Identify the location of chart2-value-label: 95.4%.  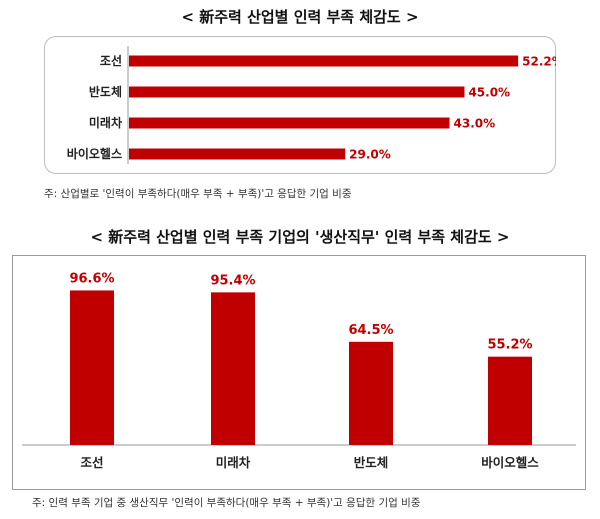
(232, 280).